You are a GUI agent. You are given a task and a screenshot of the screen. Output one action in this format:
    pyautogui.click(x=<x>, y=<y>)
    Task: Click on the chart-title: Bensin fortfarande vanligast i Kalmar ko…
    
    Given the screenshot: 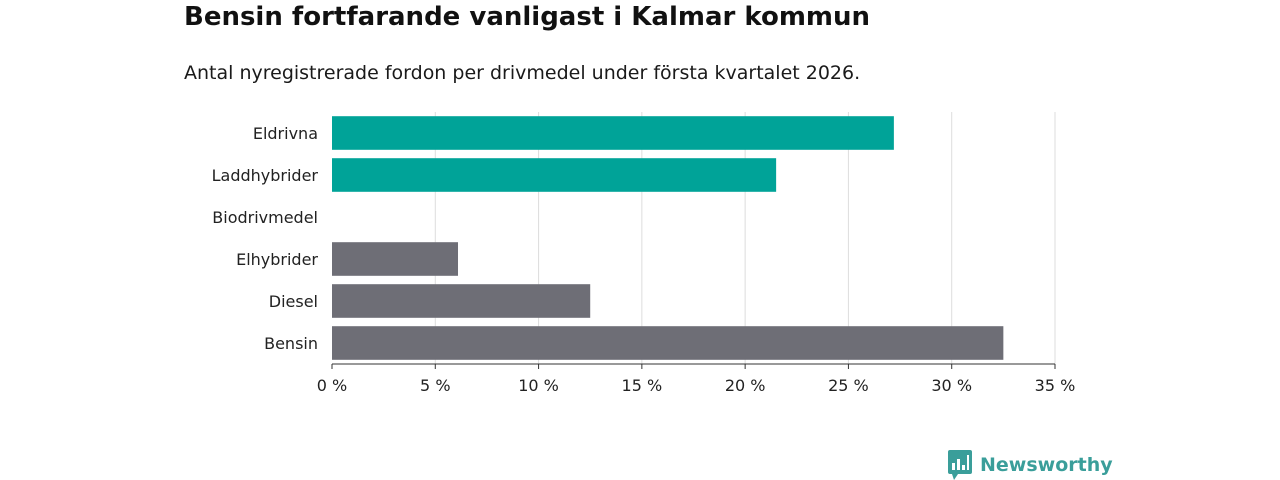 What is the action you would take?
    pyautogui.click(x=527, y=17)
    